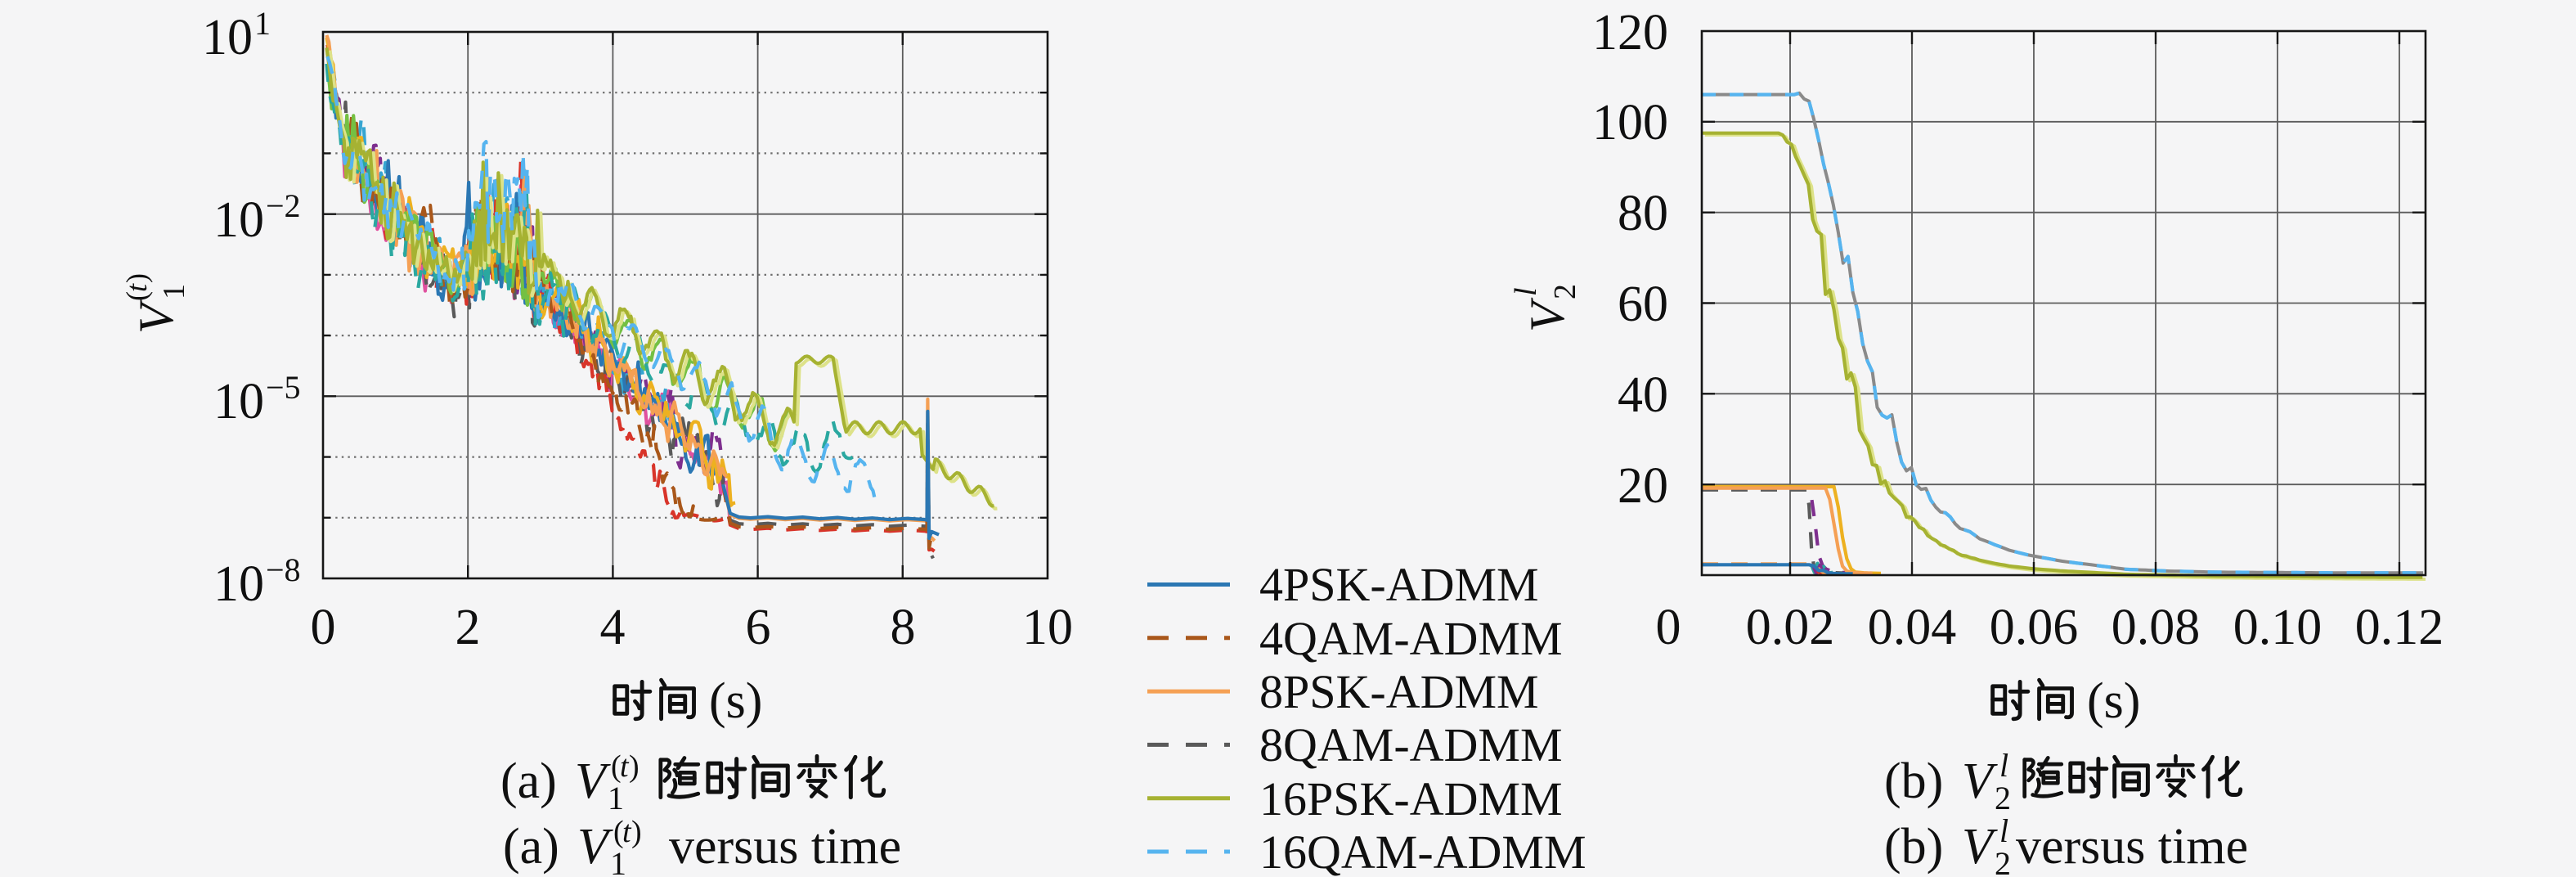  I want to click on svg-text: 0.06, so click(2035, 627).